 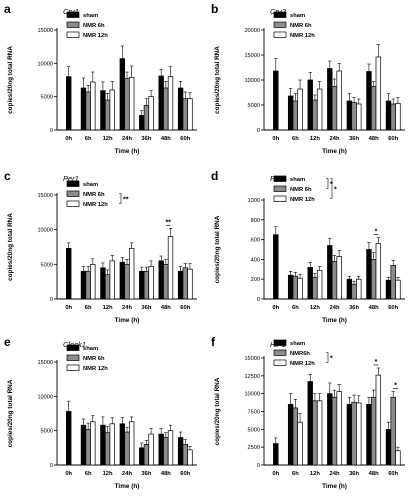 What do you see at coordinates (71, 11) in the screenshot?
I see `gene-title: Cry1` at bounding box center [71, 11].